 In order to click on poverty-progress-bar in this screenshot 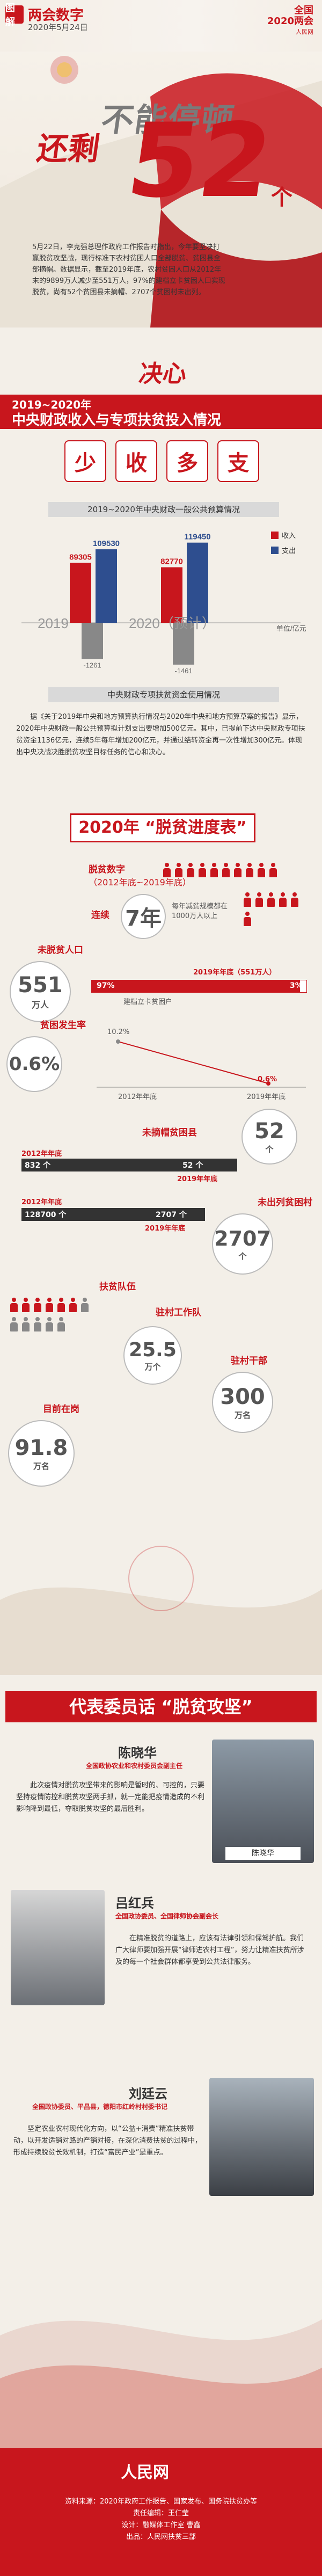, I will do `click(199, 986)`.